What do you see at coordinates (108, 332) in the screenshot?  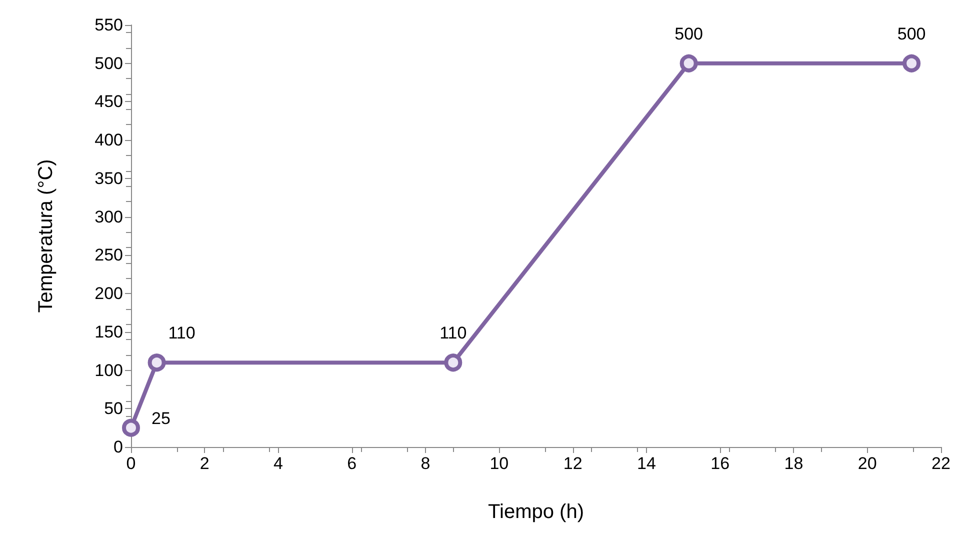 I see `y-tick-label: 150` at bounding box center [108, 332].